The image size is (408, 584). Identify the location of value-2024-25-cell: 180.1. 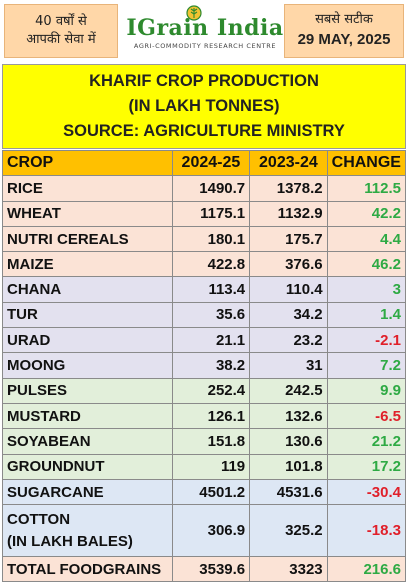
(211, 239).